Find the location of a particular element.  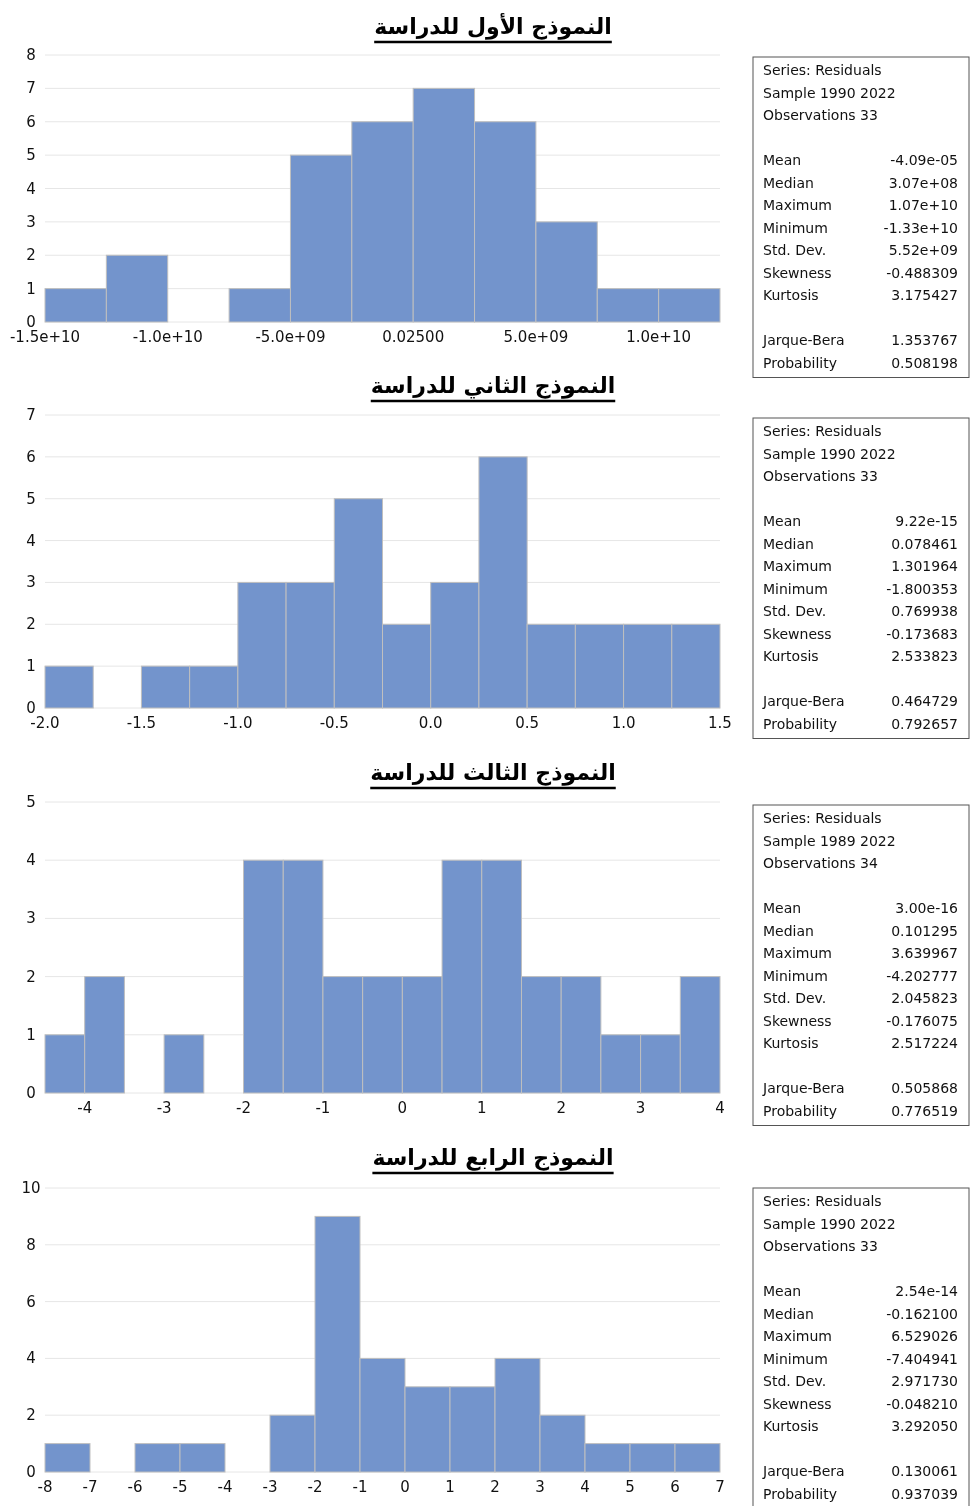

y-tick-label: 10 is located at coordinates (31, 1188).